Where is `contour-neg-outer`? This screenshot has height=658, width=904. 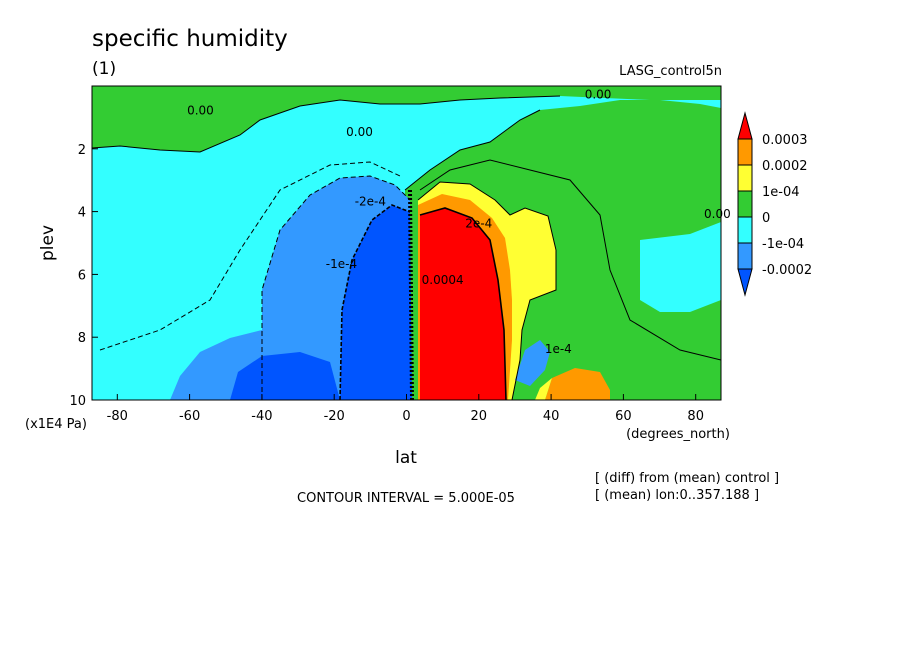 contour-neg-outer is located at coordinates (250, 256).